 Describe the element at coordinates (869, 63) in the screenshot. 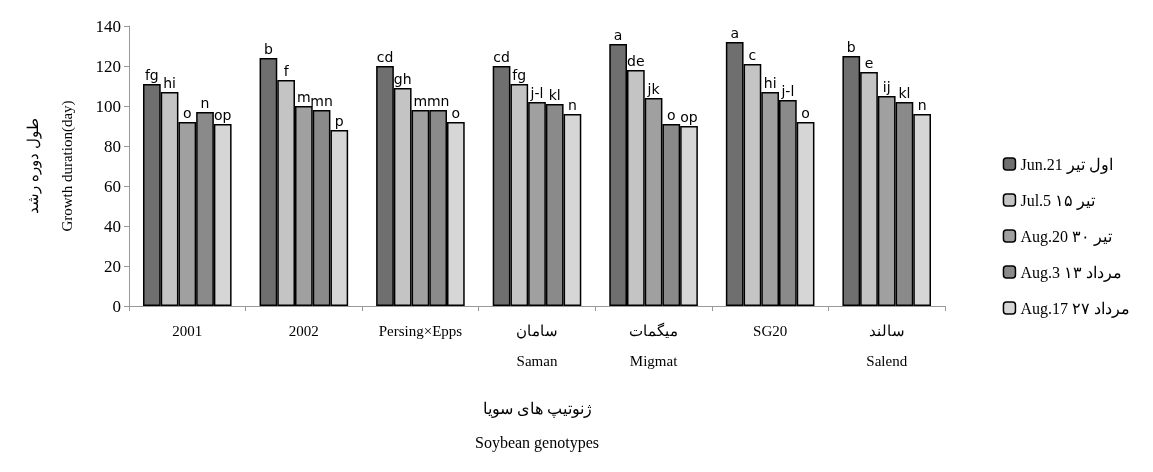

I see `data-label: e` at that location.